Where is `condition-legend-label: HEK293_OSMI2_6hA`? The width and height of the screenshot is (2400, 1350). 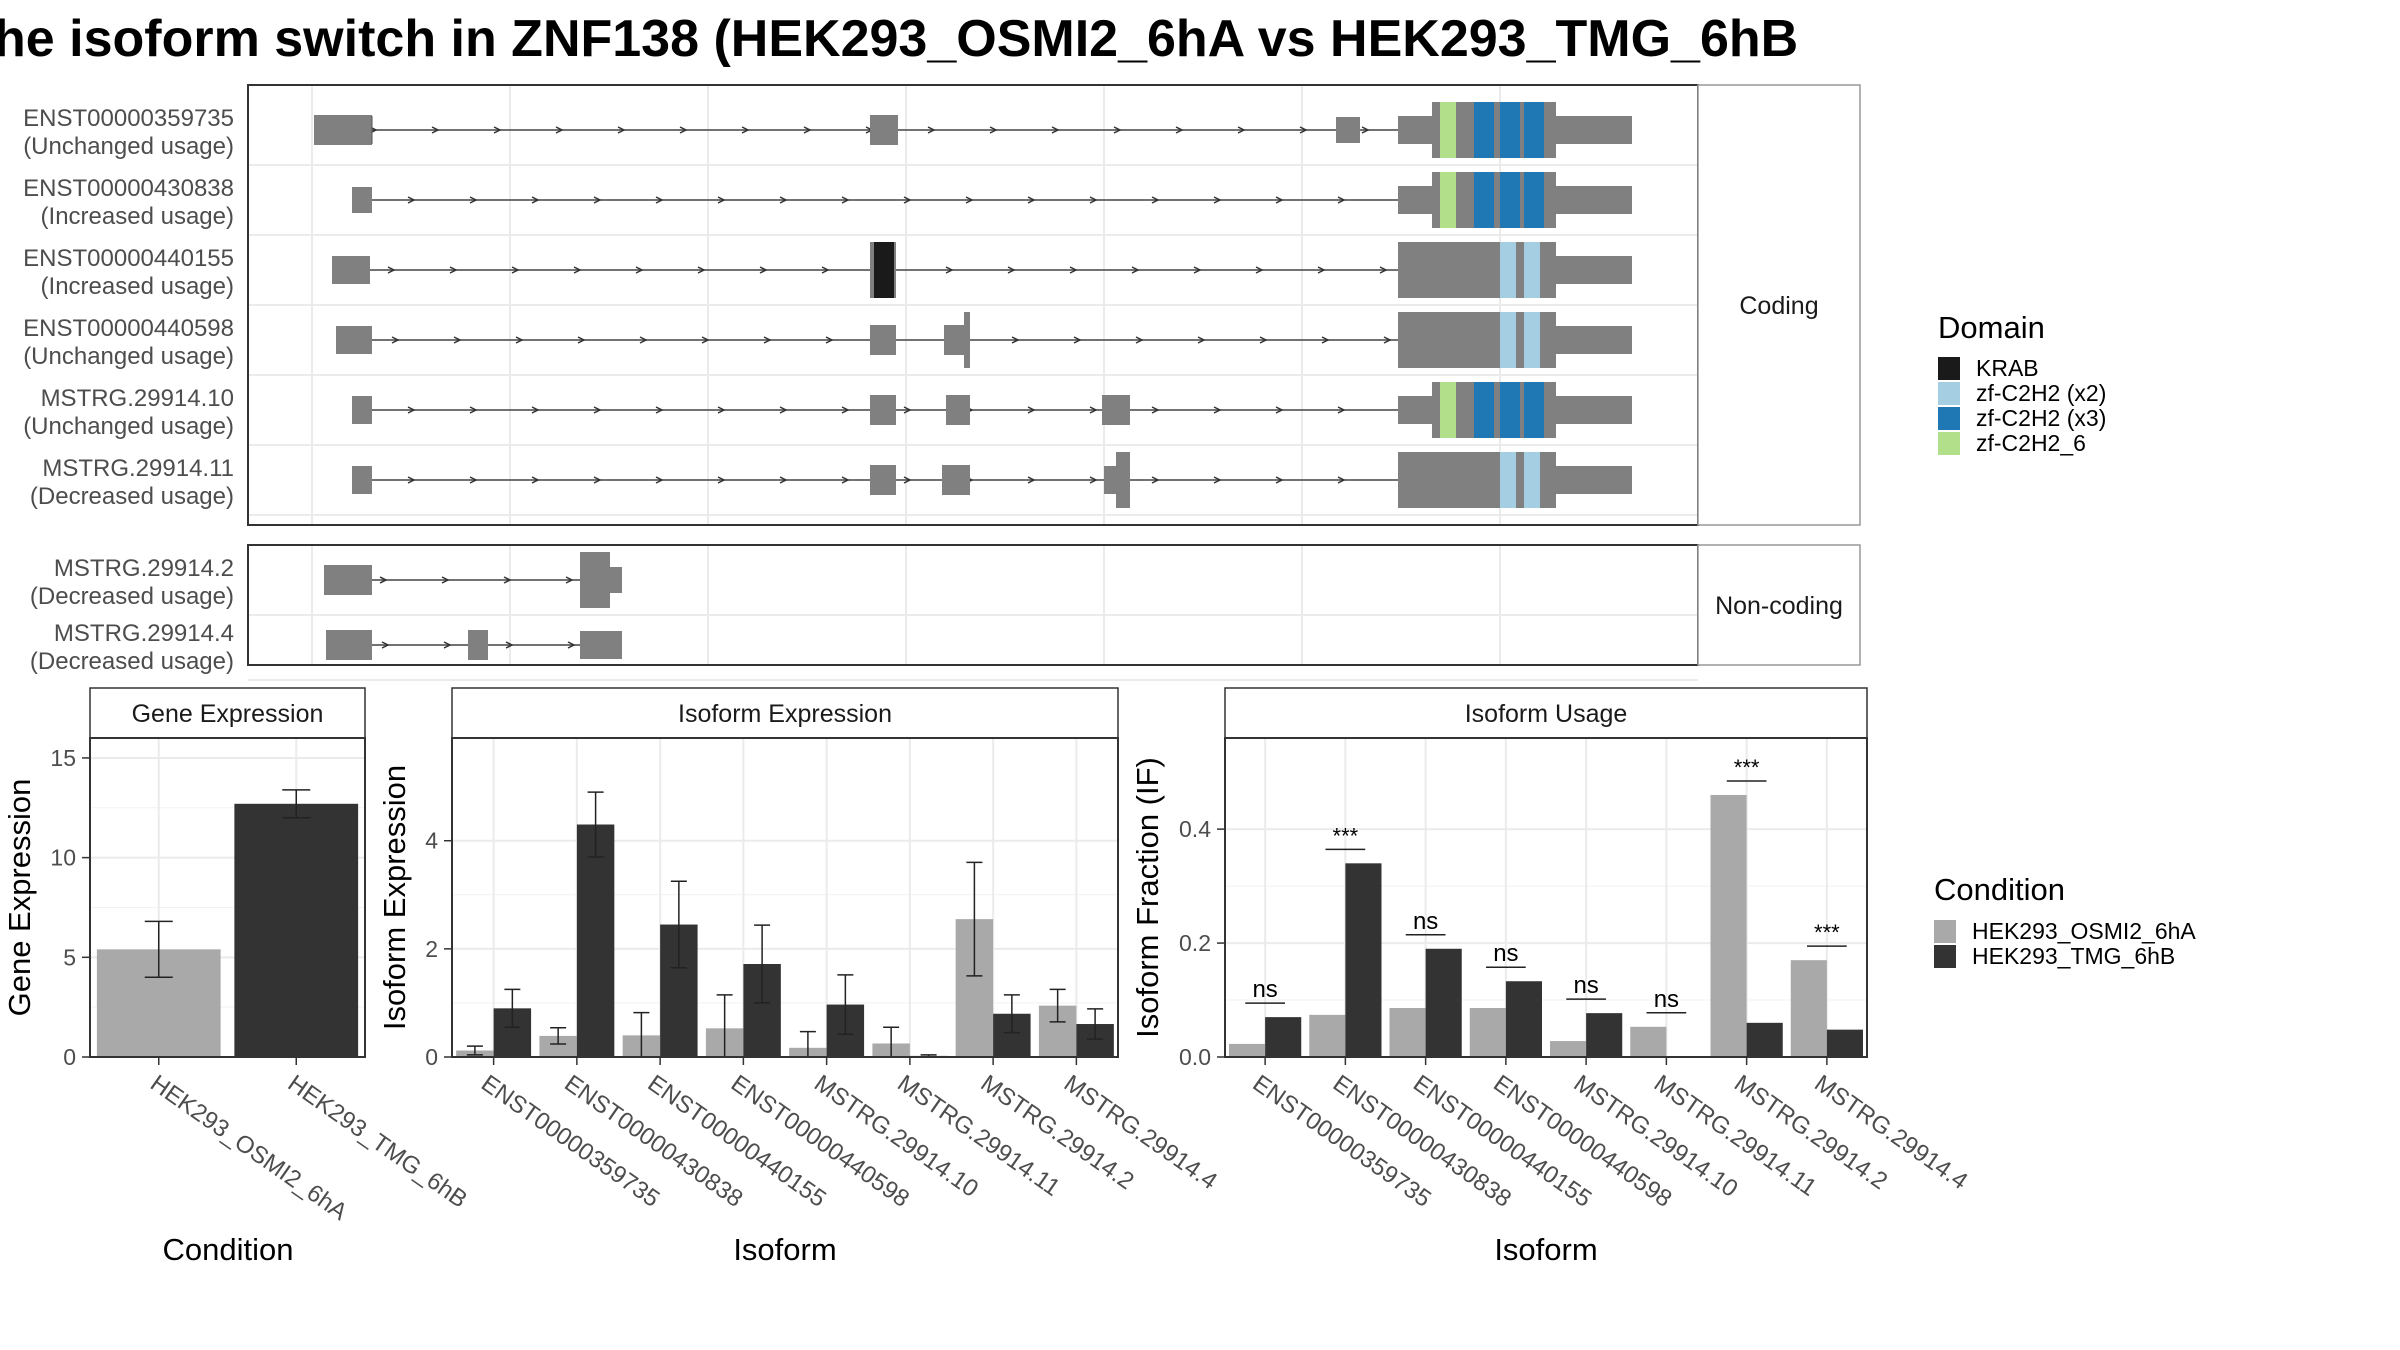 condition-legend-label: HEK293_OSMI2_6hA is located at coordinates (2084, 931).